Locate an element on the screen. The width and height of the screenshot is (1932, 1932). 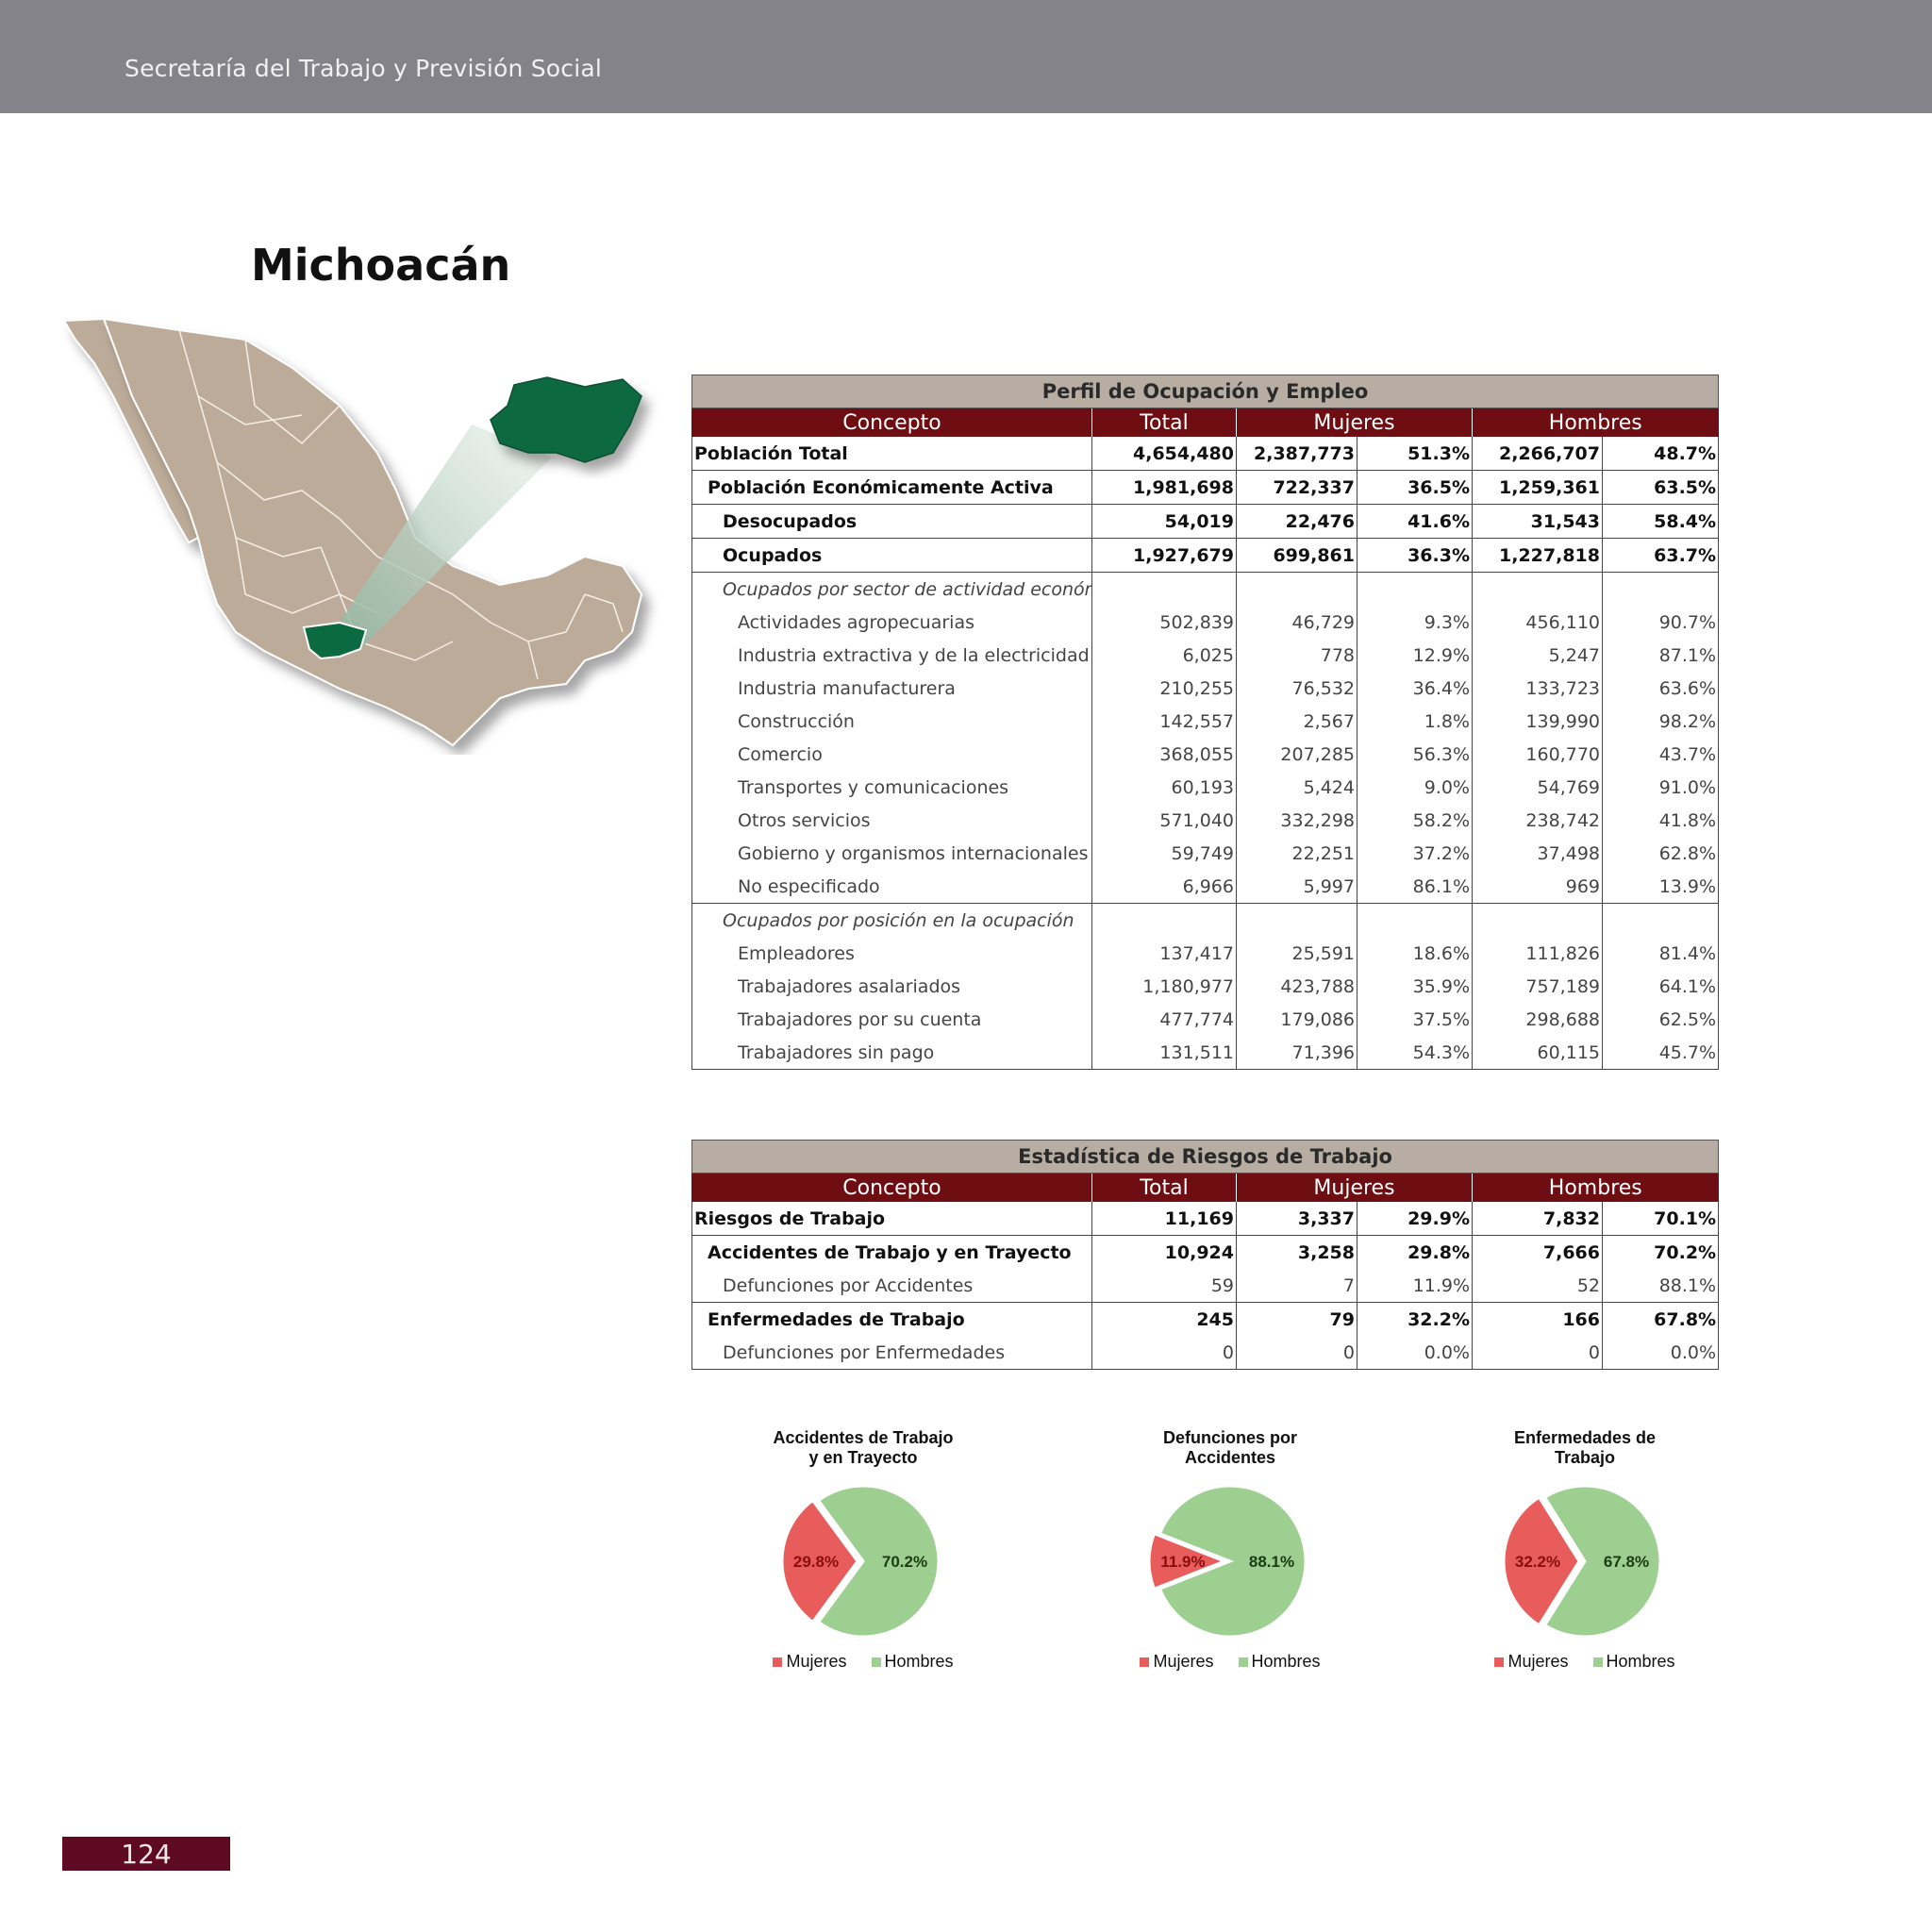
cell-mujeres: 22,476 is located at coordinates (1297, 522).